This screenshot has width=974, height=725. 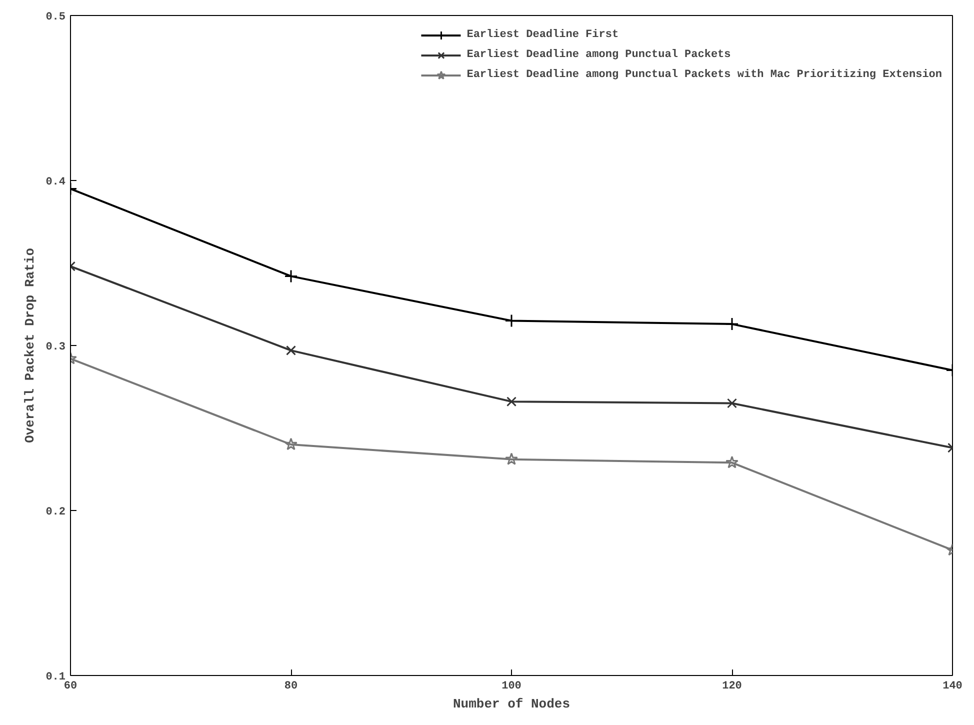 I want to click on x-tick-label: 140, so click(x=952, y=686).